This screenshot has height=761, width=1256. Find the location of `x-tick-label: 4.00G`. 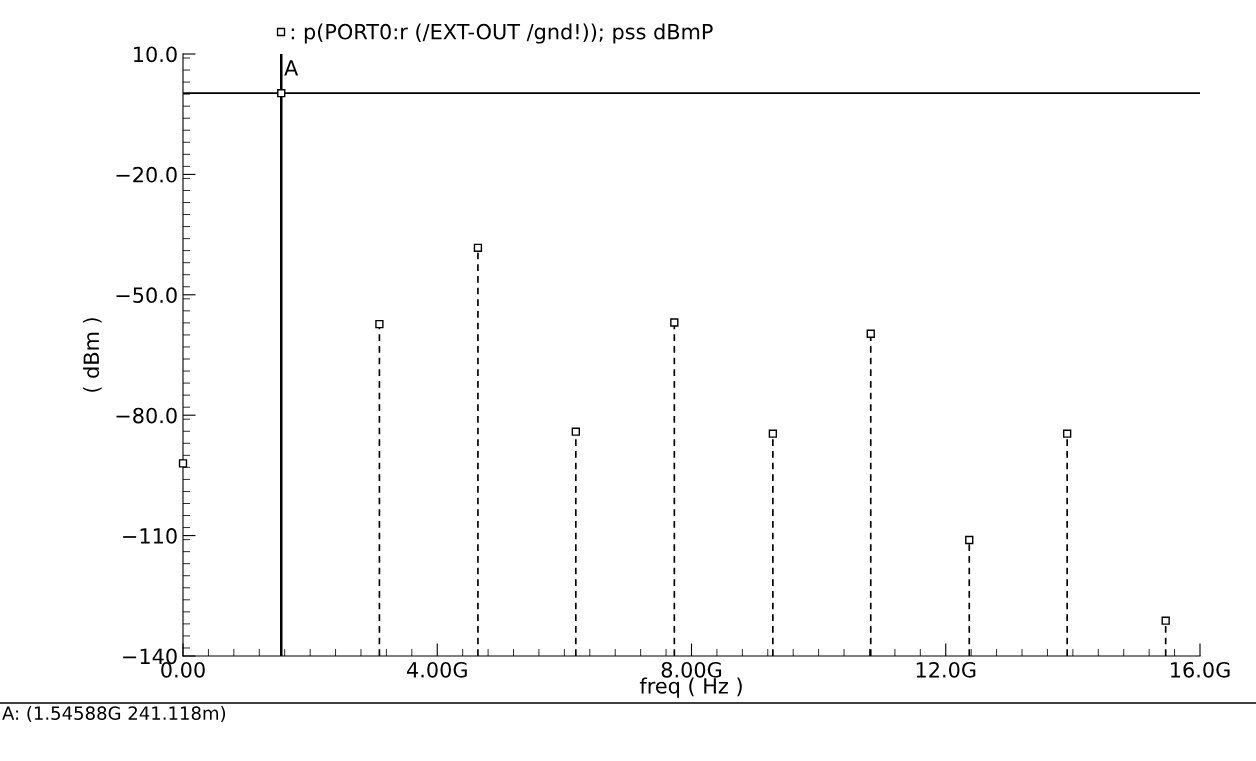

x-tick-label: 4.00G is located at coordinates (437, 669).